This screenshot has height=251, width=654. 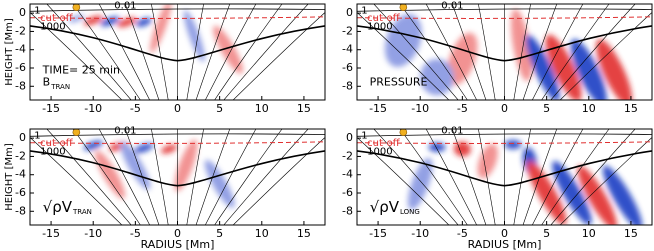 What do you see at coordinates (505, 244) in the screenshot?
I see `x-axis-label: RADIUS [Mm]` at bounding box center [505, 244].